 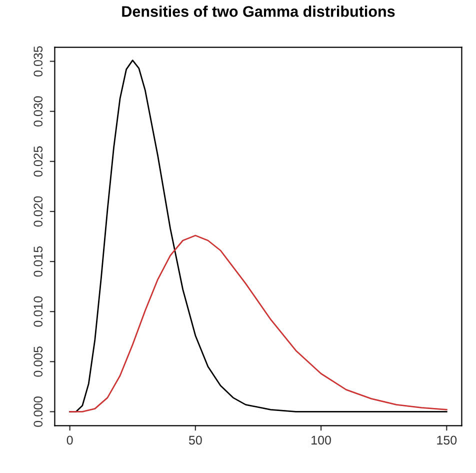 What do you see at coordinates (447, 440) in the screenshot?
I see `x-tick-label: 150` at bounding box center [447, 440].